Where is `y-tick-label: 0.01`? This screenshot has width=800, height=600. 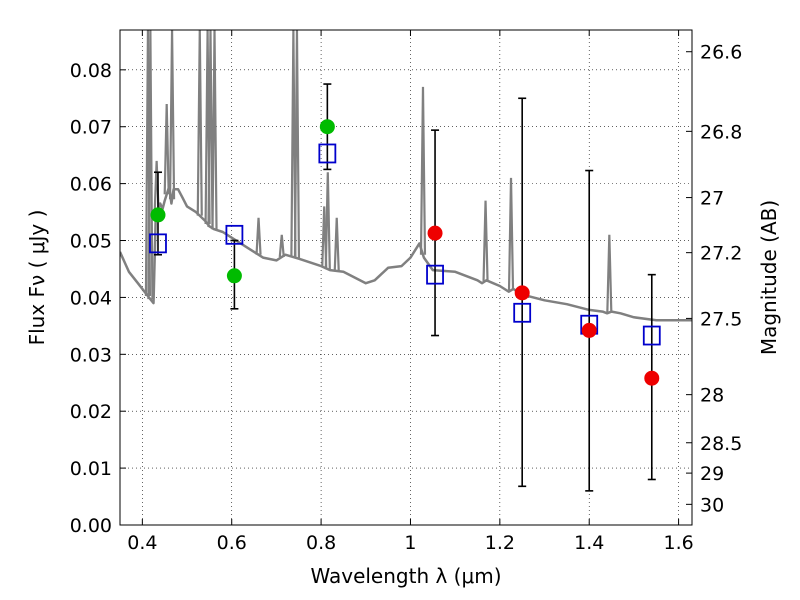
y-tick-label: 0.01 is located at coordinates (91, 469).